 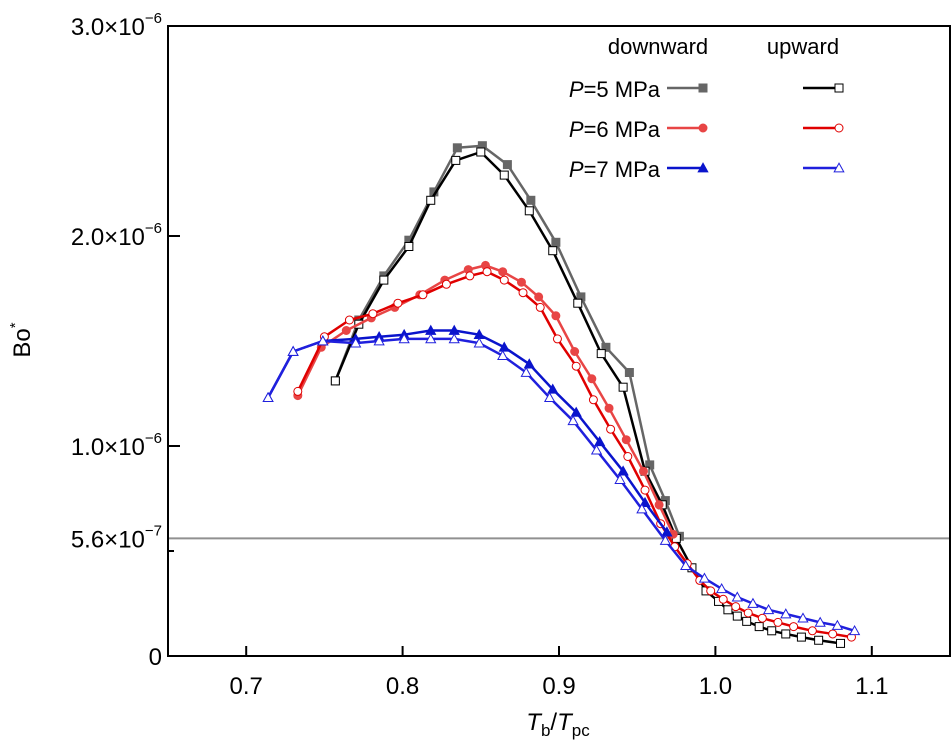 What do you see at coordinates (615, 89) in the screenshot?
I see `legend-label: P=5 MPa` at bounding box center [615, 89].